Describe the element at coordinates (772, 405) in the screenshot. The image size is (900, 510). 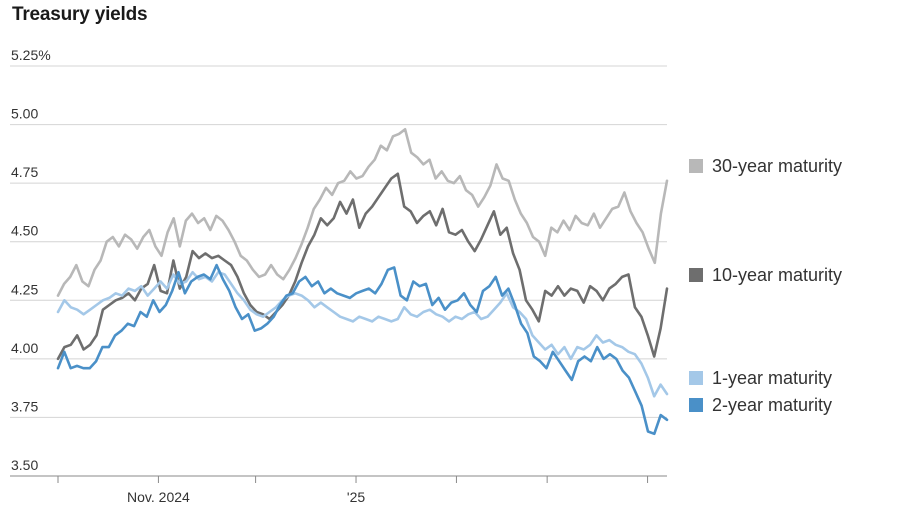
I see `legend-label-3: 2-year maturity` at that location.